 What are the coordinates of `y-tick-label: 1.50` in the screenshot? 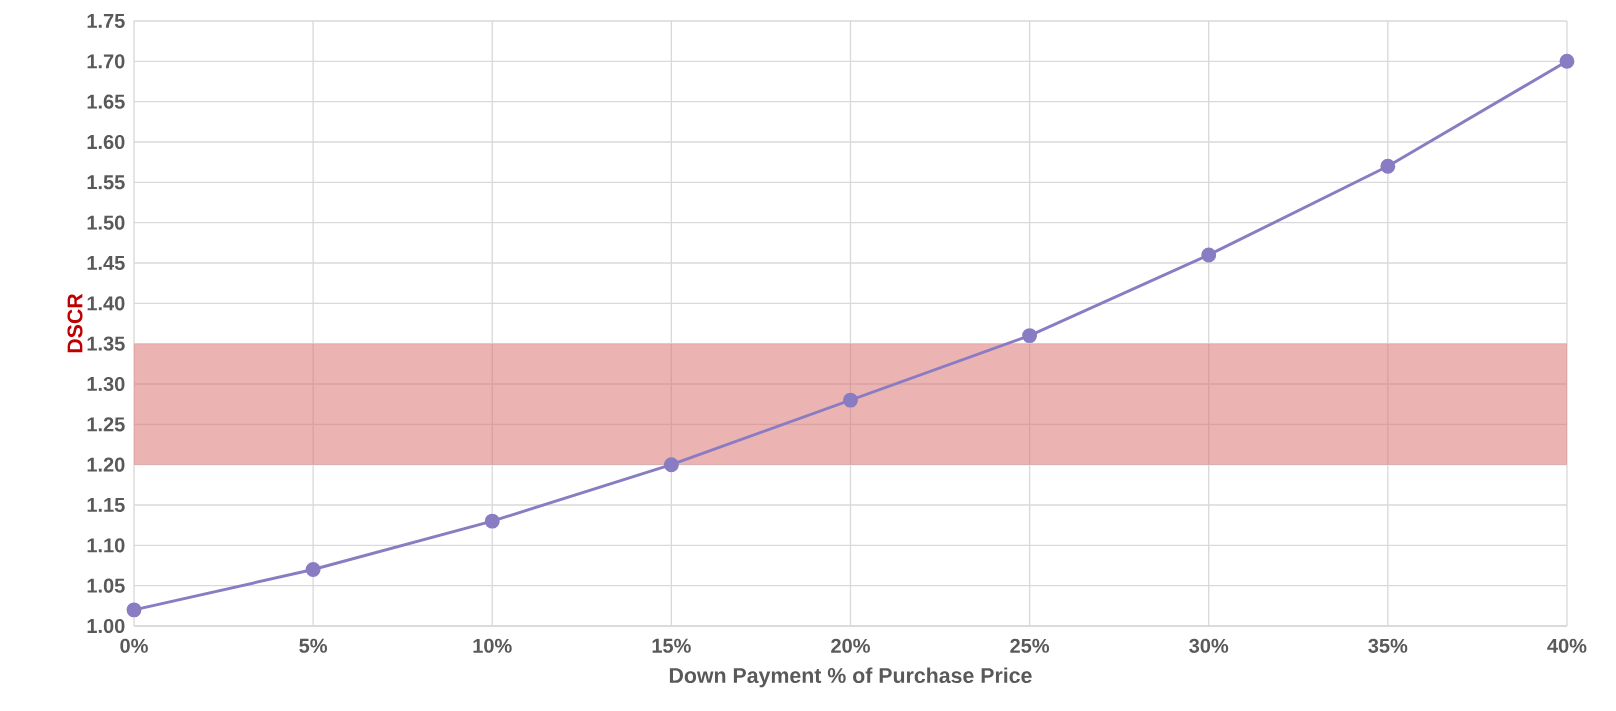 It's located at (106, 222).